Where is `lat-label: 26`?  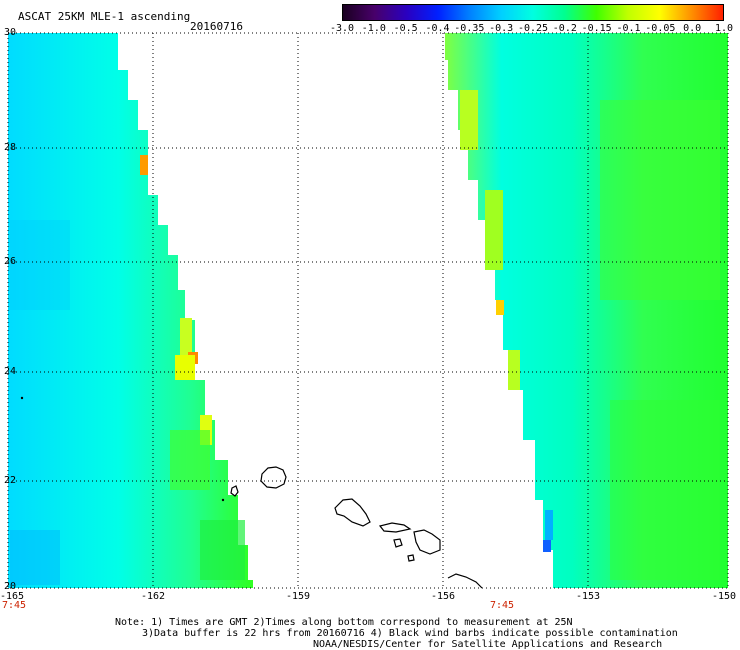
lat-label: 26 is located at coordinates (10, 261).